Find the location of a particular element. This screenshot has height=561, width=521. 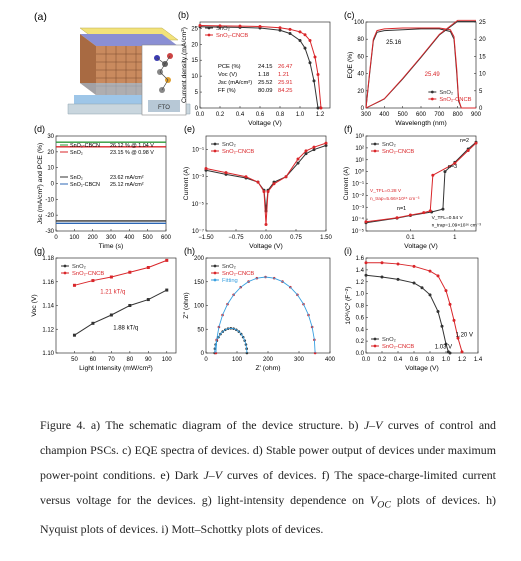

y2-tick-label-c: 5 is located at coordinates (481, 92).